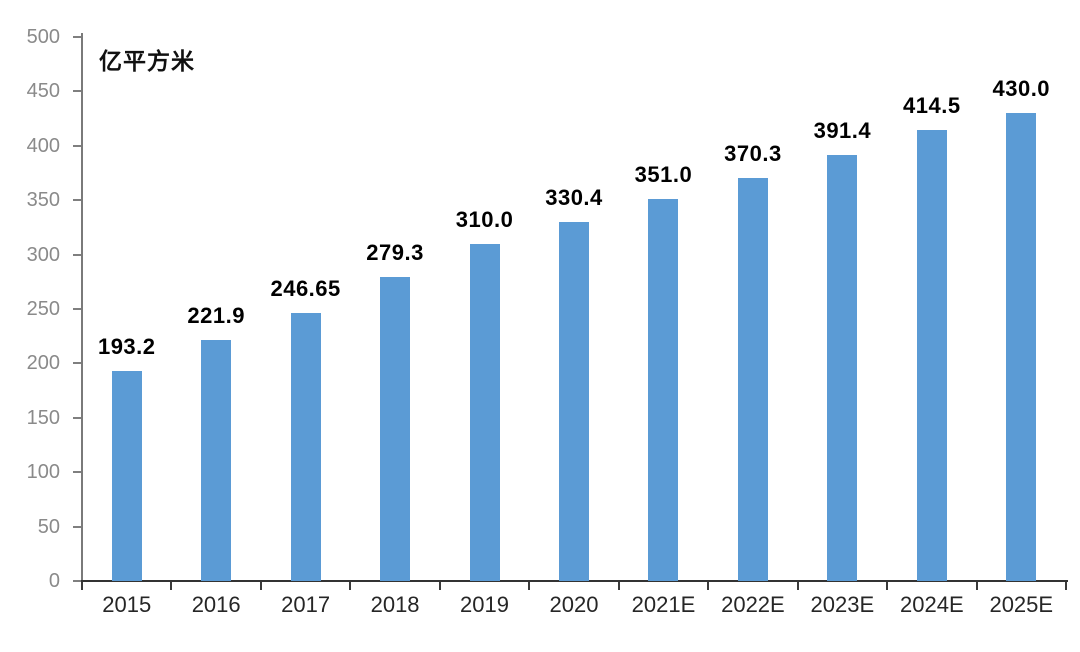 The image size is (1080, 652). I want to click on x-axis-tick-label: 2019, so click(484, 604).